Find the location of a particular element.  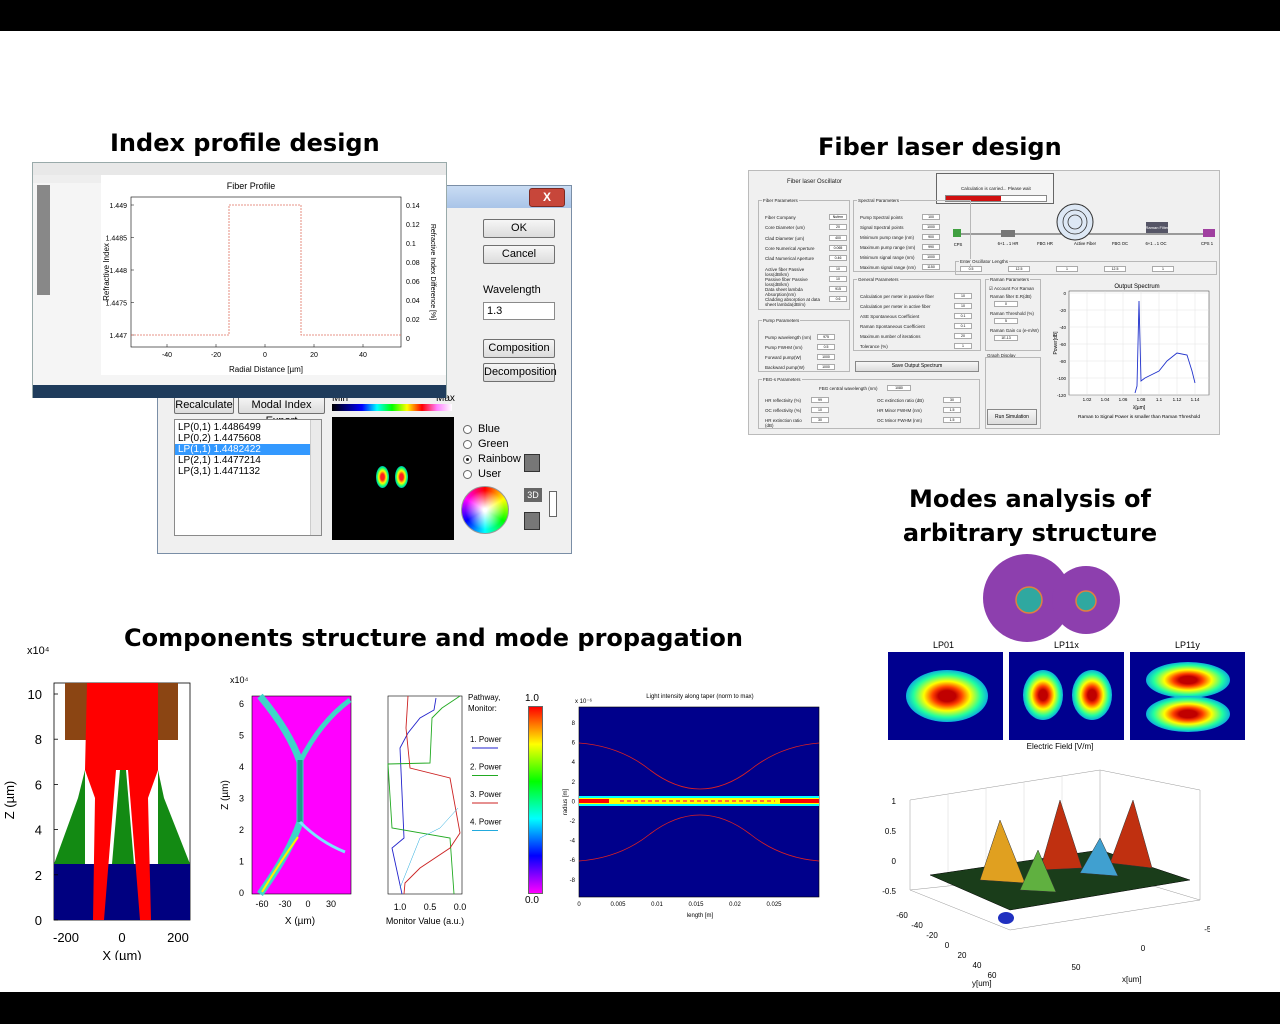

fbg-left-field: 10 is located at coordinates (820, 410).